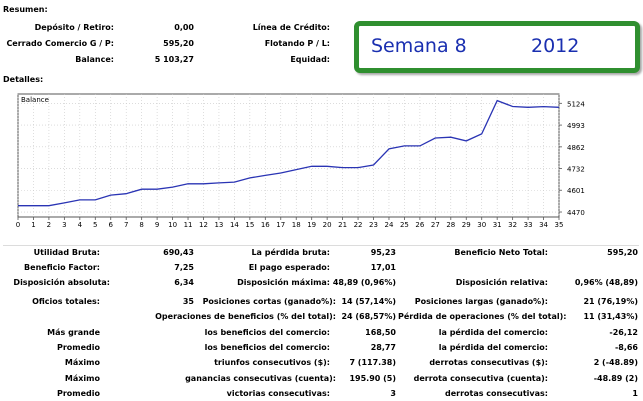 Image resolution: width=643 pixels, height=401 pixels. I want to click on x-tick-label: 21, so click(342, 224).